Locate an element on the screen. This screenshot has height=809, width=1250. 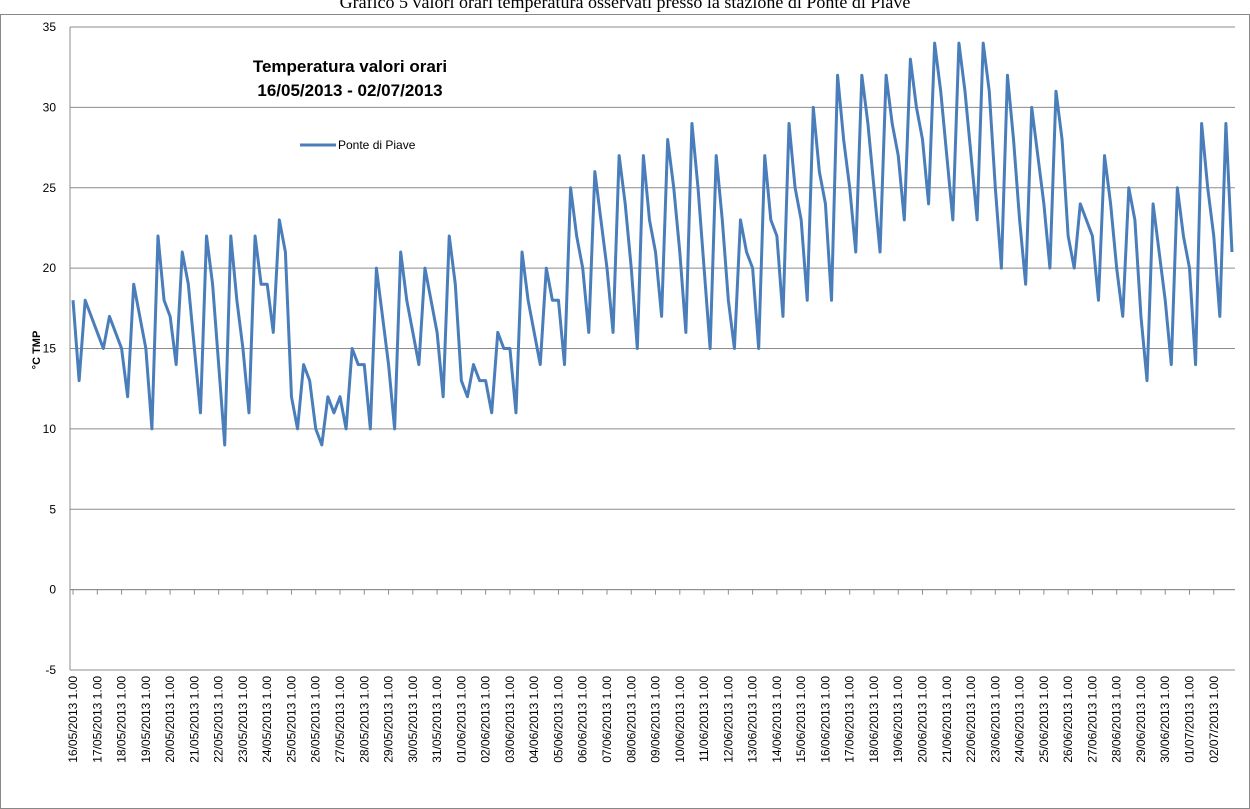
x-tick-label: 17/06/2013 1.00 is located at coordinates (850, 719).